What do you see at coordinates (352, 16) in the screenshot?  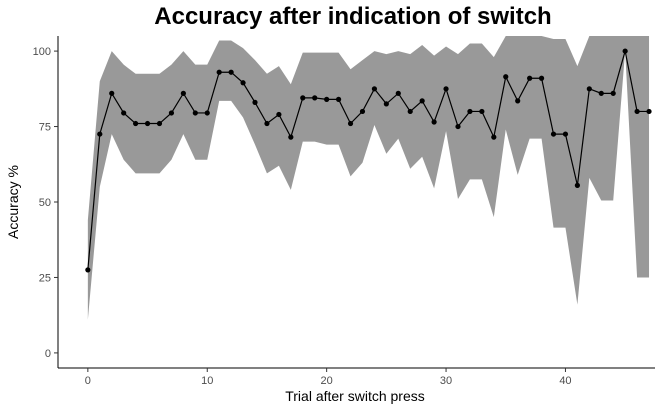 I see `chart-title: Accuracy after indication of switch` at bounding box center [352, 16].